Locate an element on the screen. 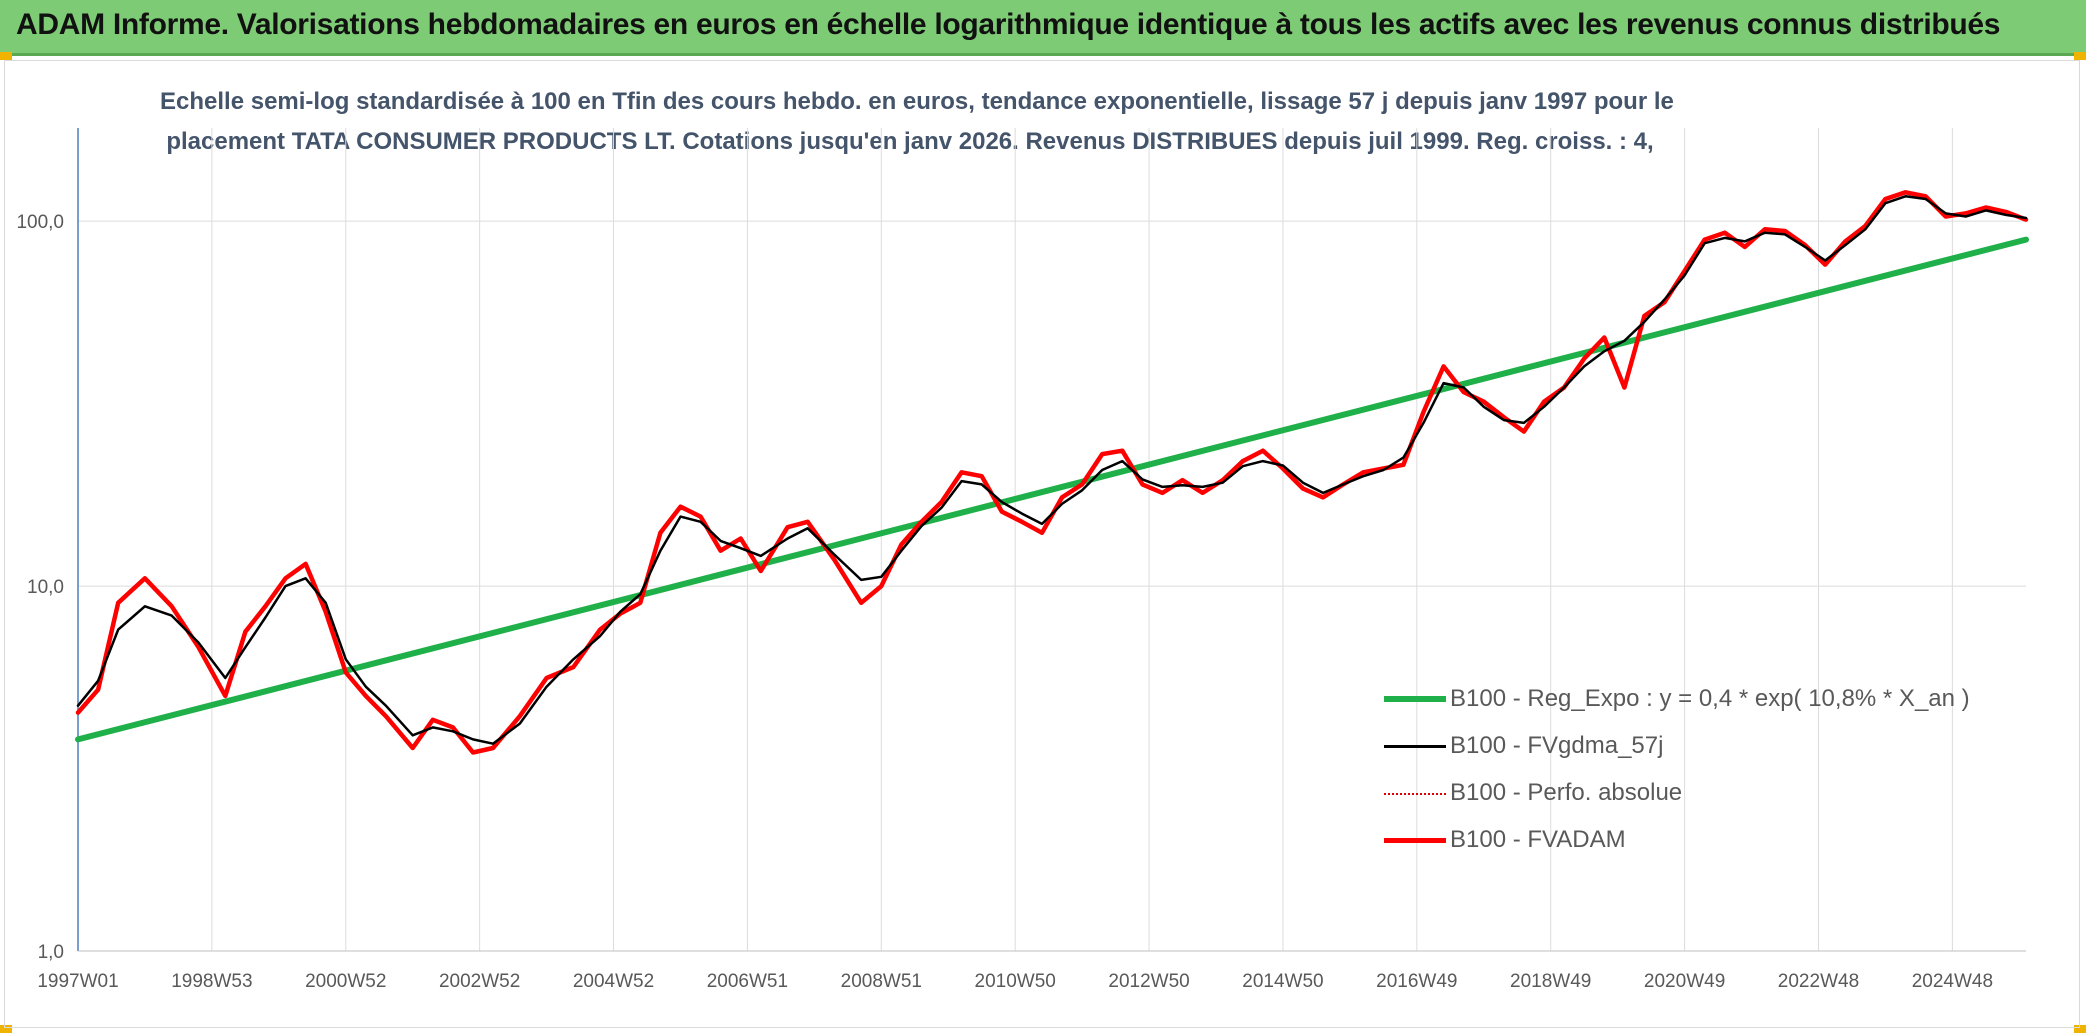  x-tick-label: 2022W48 is located at coordinates (1818, 981).